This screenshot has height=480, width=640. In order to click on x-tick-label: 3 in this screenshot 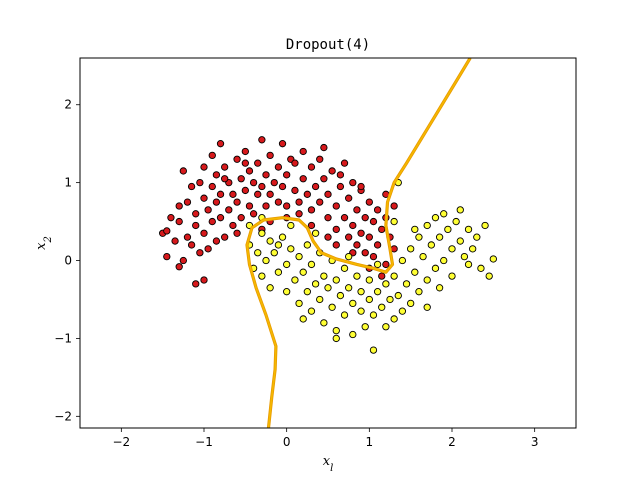, I will do `click(535, 442)`.